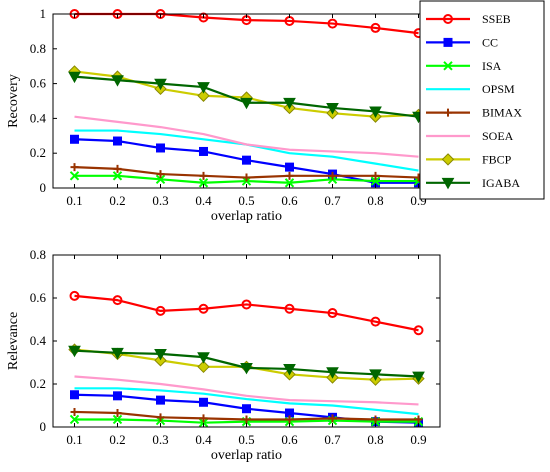  What do you see at coordinates (501, 183) in the screenshot?
I see `legend-label-igaba: IGABA` at bounding box center [501, 183].